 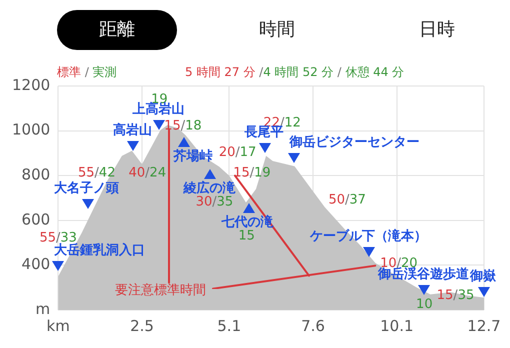 What do you see at coordinates (483, 277) in the screenshot?
I see `annotation: 御嶽` at bounding box center [483, 277].